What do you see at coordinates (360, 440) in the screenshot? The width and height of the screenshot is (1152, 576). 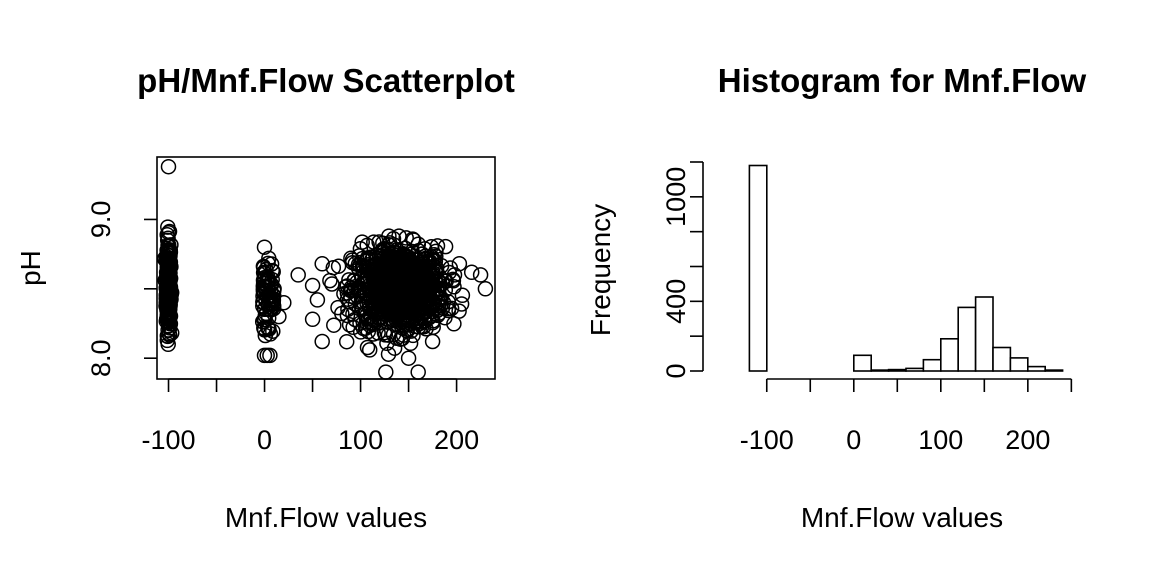 I see `scatter-x-tick-label: 100` at bounding box center [360, 440].